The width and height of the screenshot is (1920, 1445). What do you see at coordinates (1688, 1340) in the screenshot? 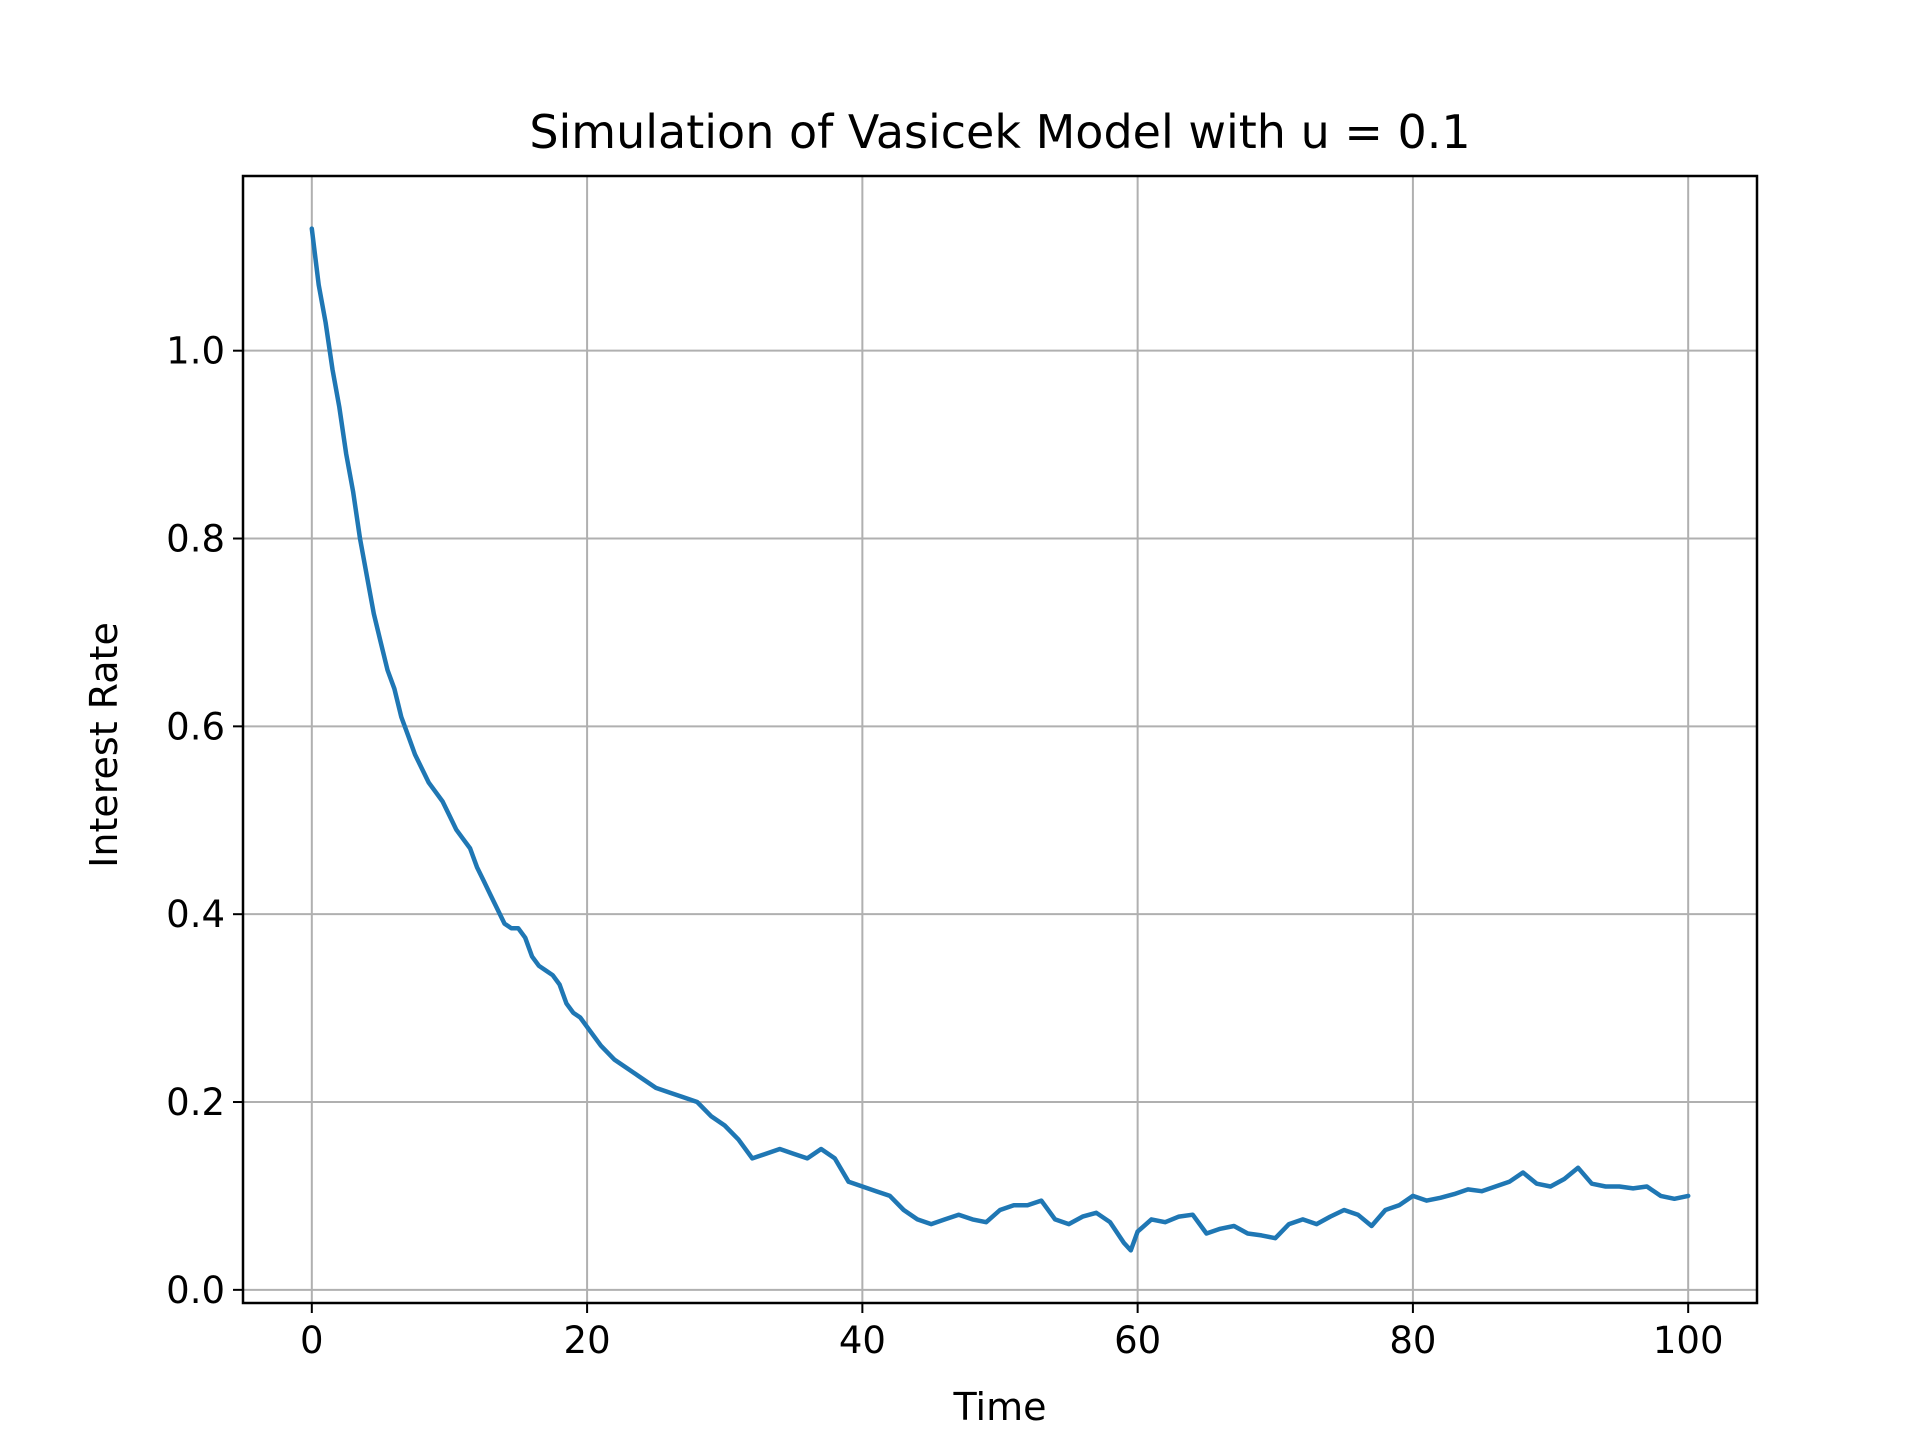
I see `x-tick-label: 100` at bounding box center [1688, 1340].